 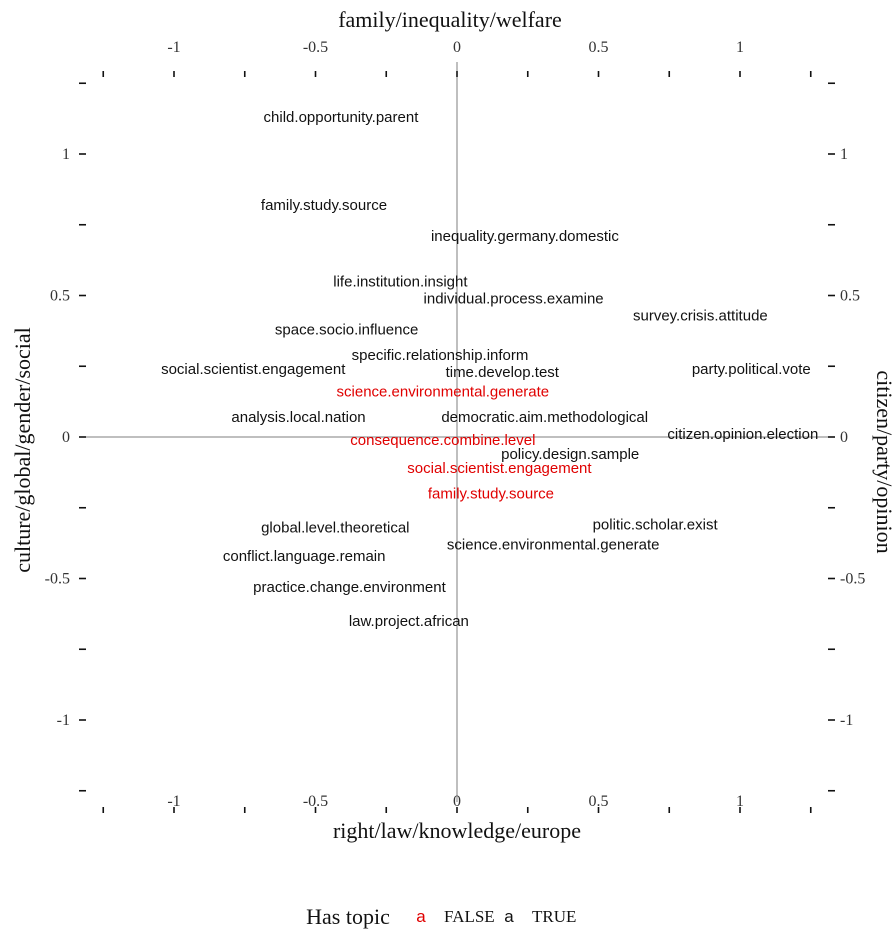 I want to click on legend-true-label: TRUE, so click(x=554, y=916).